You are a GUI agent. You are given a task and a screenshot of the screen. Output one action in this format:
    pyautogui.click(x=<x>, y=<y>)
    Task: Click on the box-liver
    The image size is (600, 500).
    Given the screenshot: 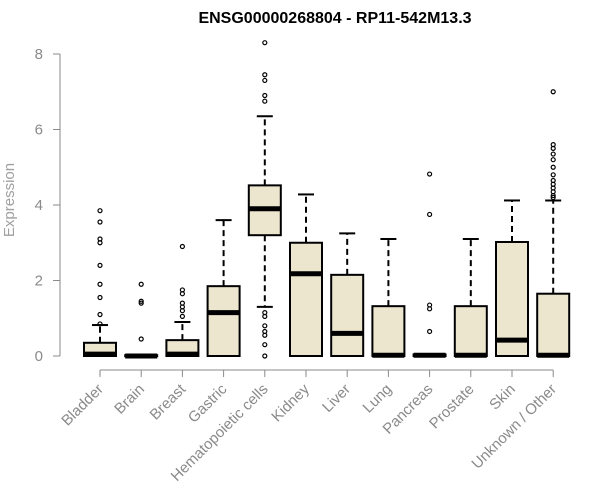 What is the action you would take?
    pyautogui.click(x=347, y=294)
    